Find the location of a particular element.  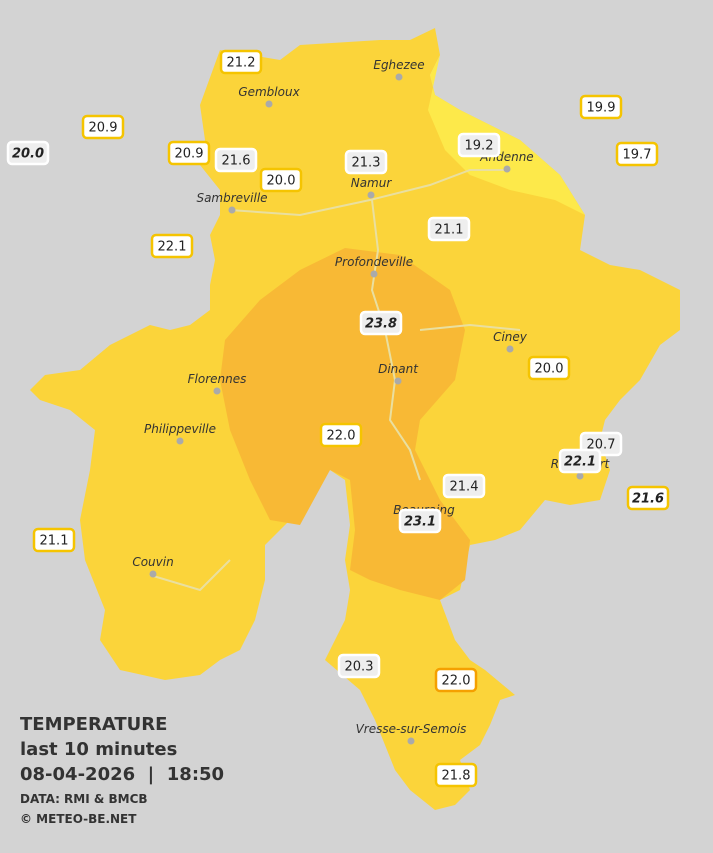

station-temp: 21.8 is located at coordinates (456, 776).